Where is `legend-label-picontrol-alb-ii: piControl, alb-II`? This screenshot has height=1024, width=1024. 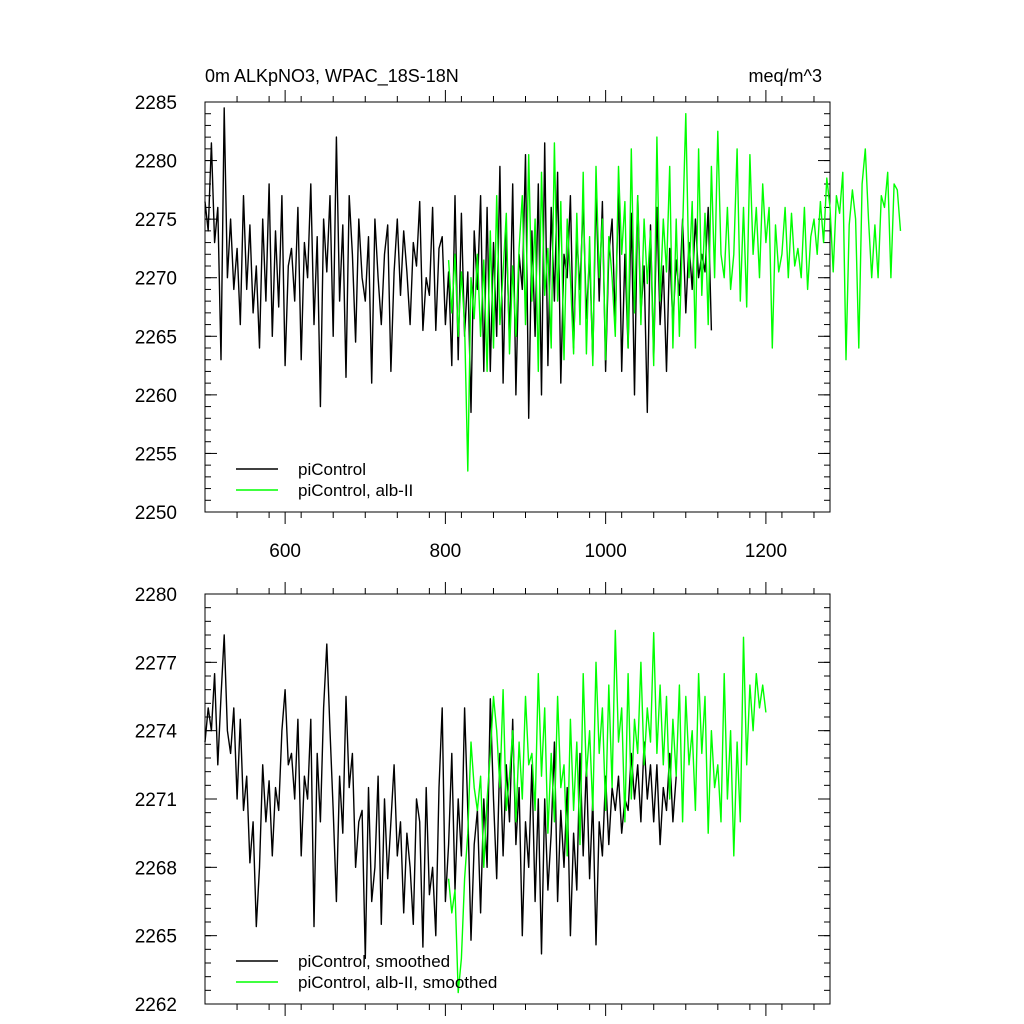 legend-label-picontrol-alb-ii: piControl, alb-II is located at coordinates (355, 490).